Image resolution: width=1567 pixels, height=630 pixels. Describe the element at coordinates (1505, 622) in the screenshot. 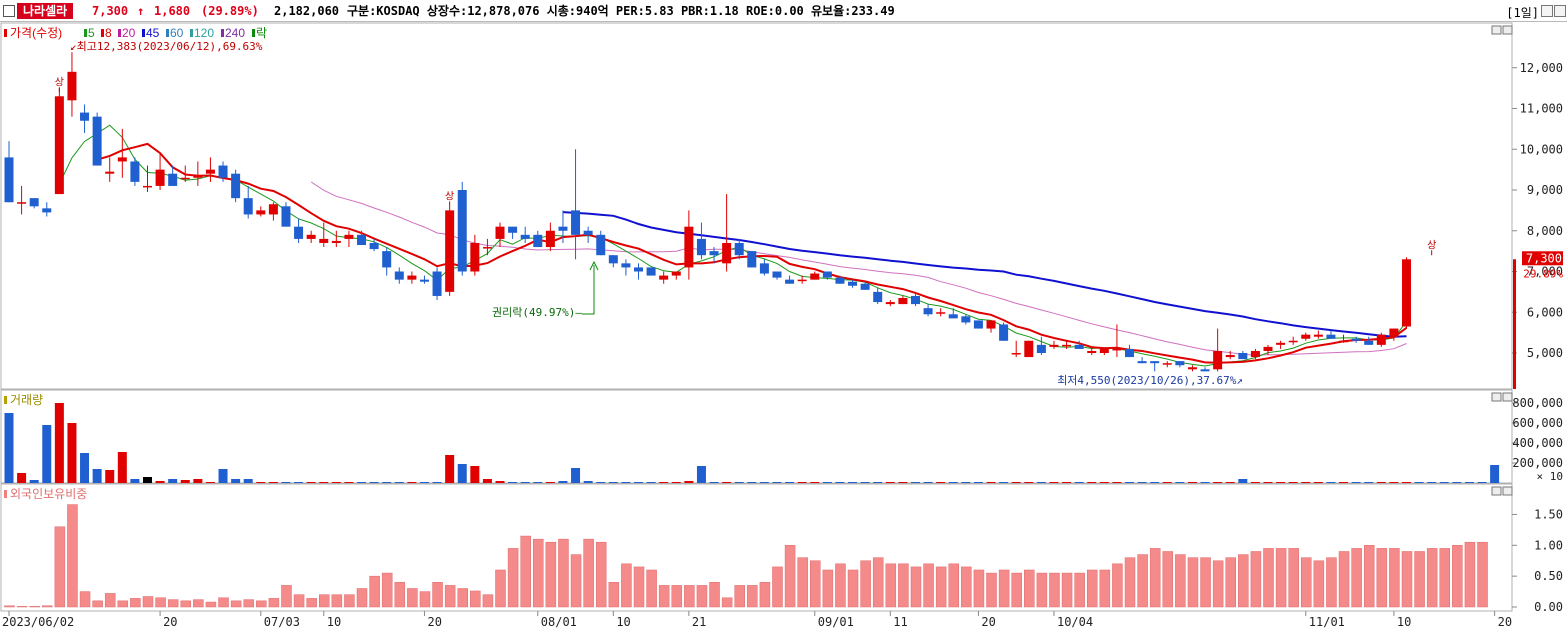

I see `x-tick-label-14: 20` at that location.